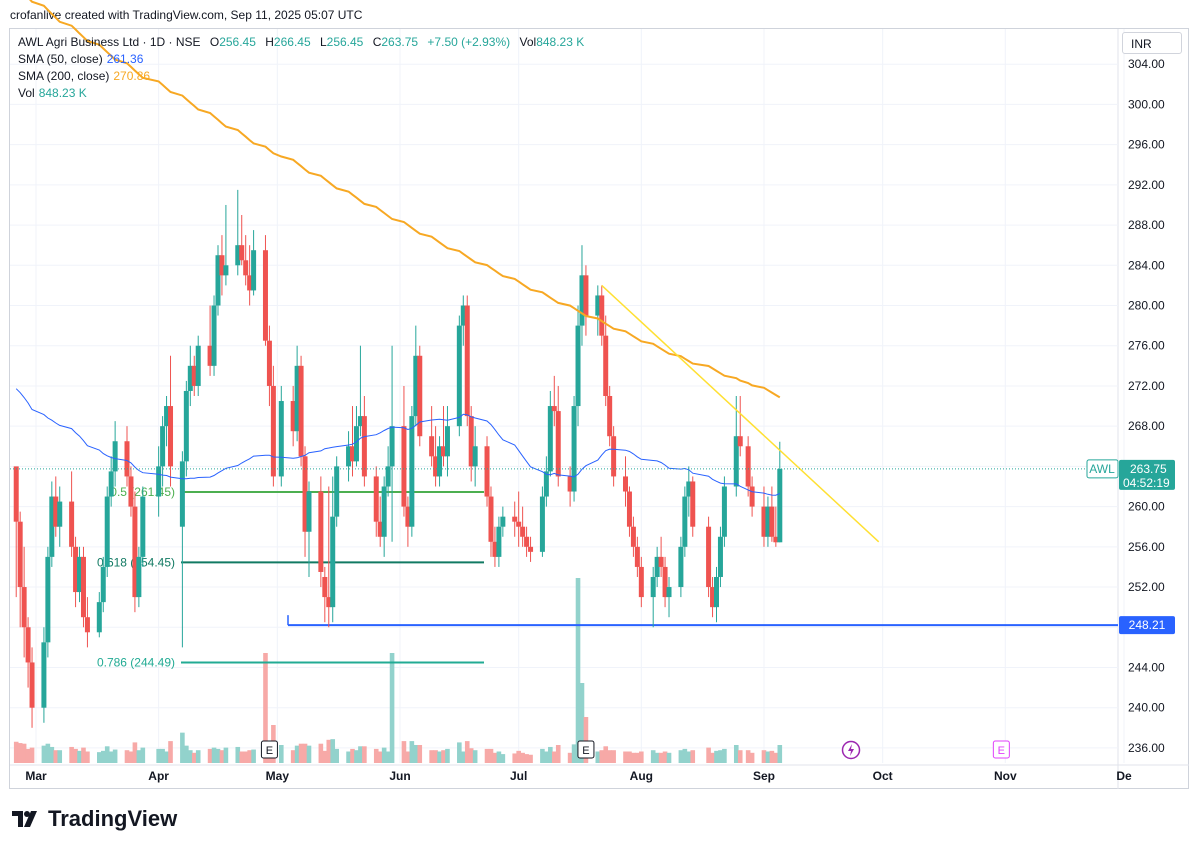 This screenshot has width=1200, height=848. I want to click on currency-selector: INR, so click(1152, 43).